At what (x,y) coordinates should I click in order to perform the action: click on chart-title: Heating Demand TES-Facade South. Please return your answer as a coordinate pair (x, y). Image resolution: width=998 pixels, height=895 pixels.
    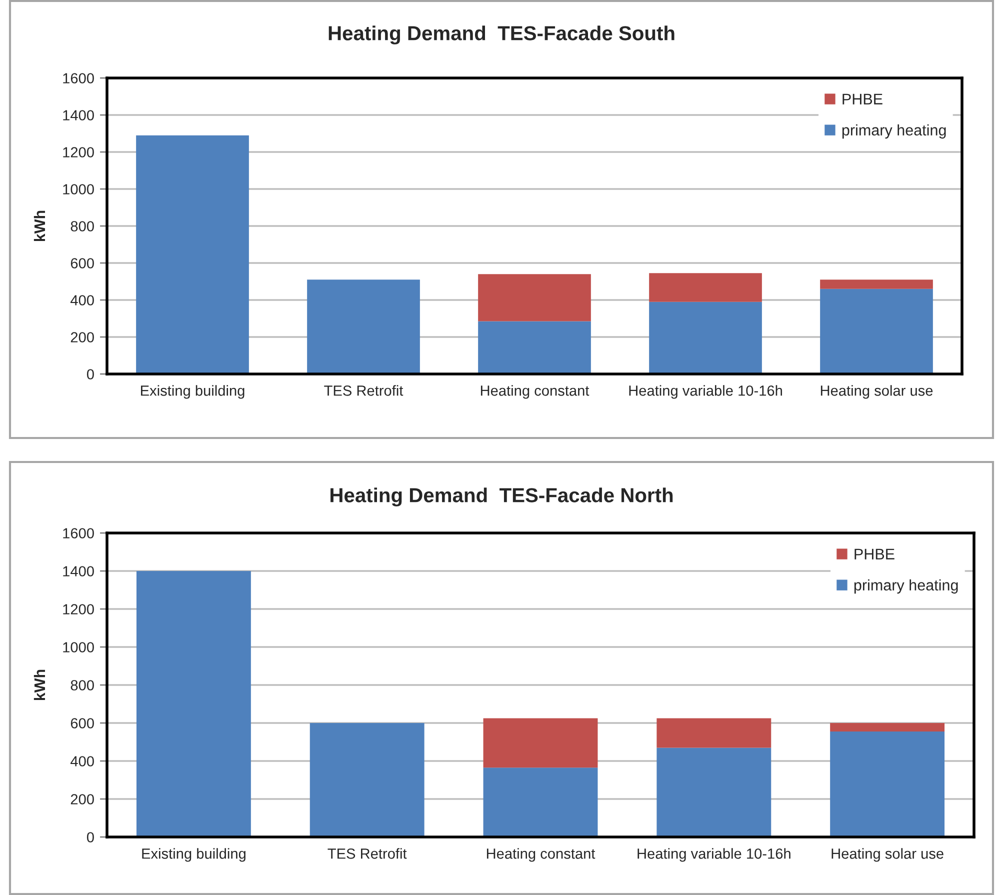
    Looking at the image, I should click on (501, 35).